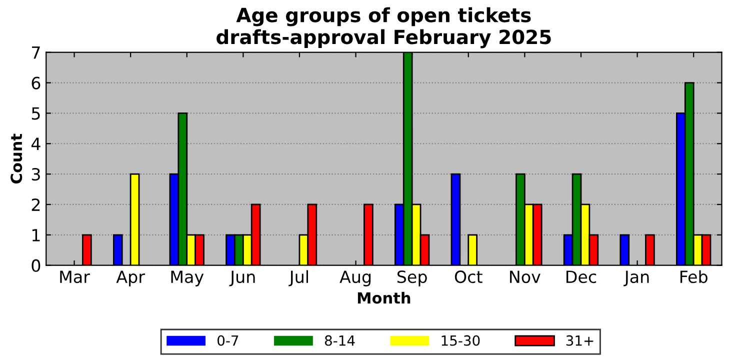  What do you see at coordinates (298, 278) in the screenshot?
I see `x-tick-label: Jul` at bounding box center [298, 278].